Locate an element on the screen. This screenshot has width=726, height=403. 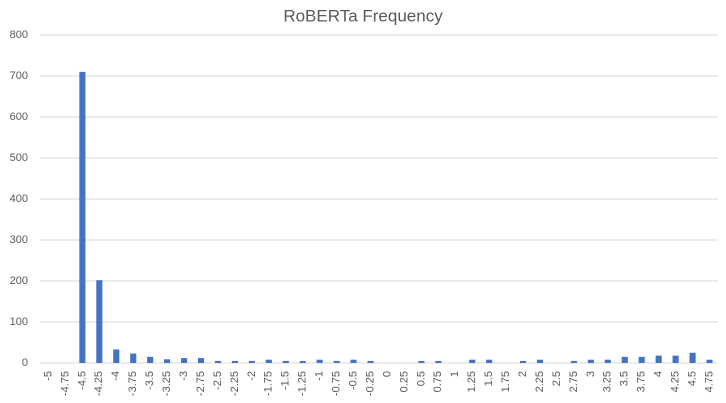
x-tick-label: 3.25 is located at coordinates (608, 381).